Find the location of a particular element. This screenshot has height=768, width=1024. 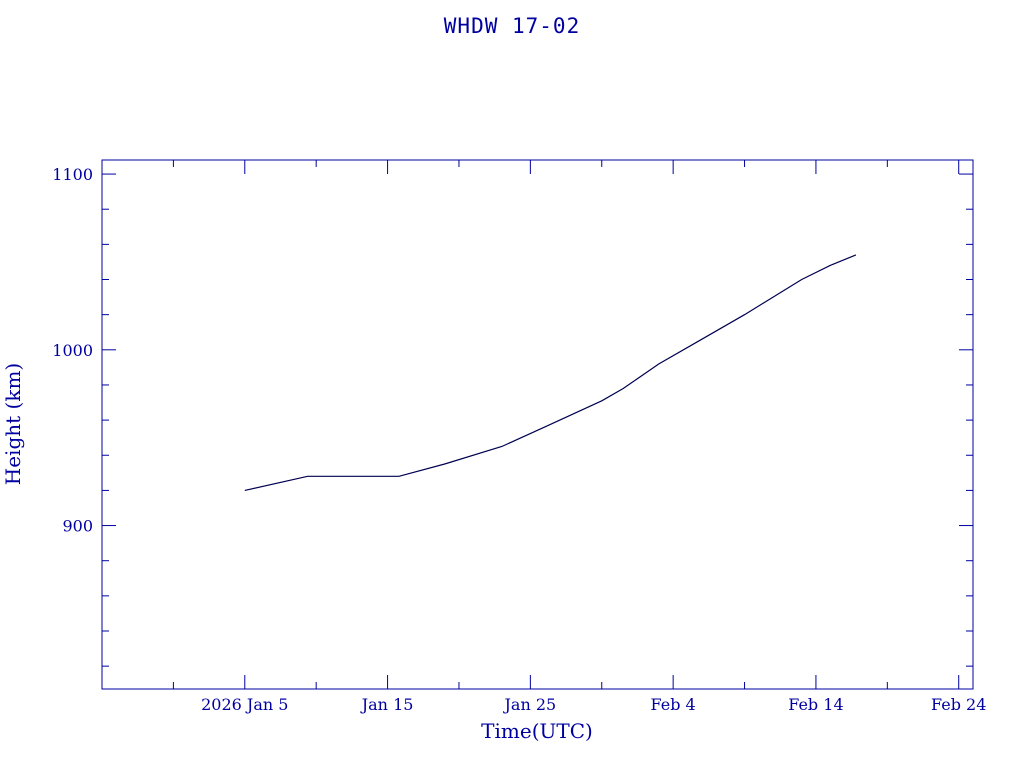

x-tick-label: 2026 Jan 5 is located at coordinates (244, 704).